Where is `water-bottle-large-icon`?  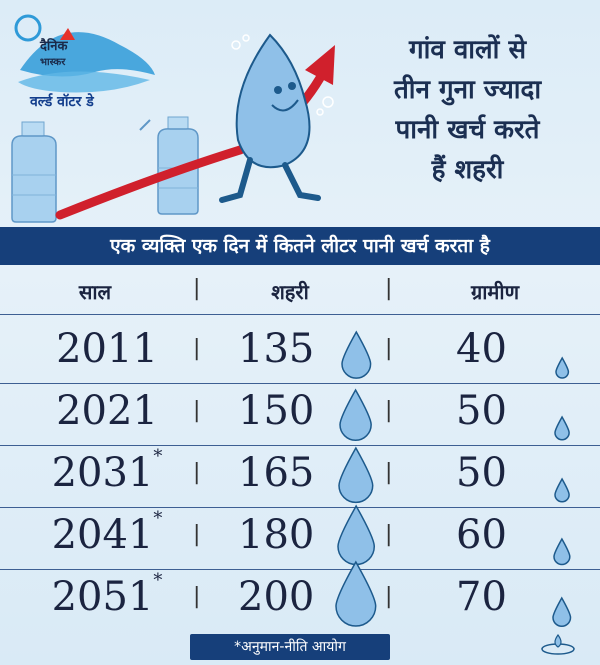
water-bottle-large-icon is located at coordinates (34, 172).